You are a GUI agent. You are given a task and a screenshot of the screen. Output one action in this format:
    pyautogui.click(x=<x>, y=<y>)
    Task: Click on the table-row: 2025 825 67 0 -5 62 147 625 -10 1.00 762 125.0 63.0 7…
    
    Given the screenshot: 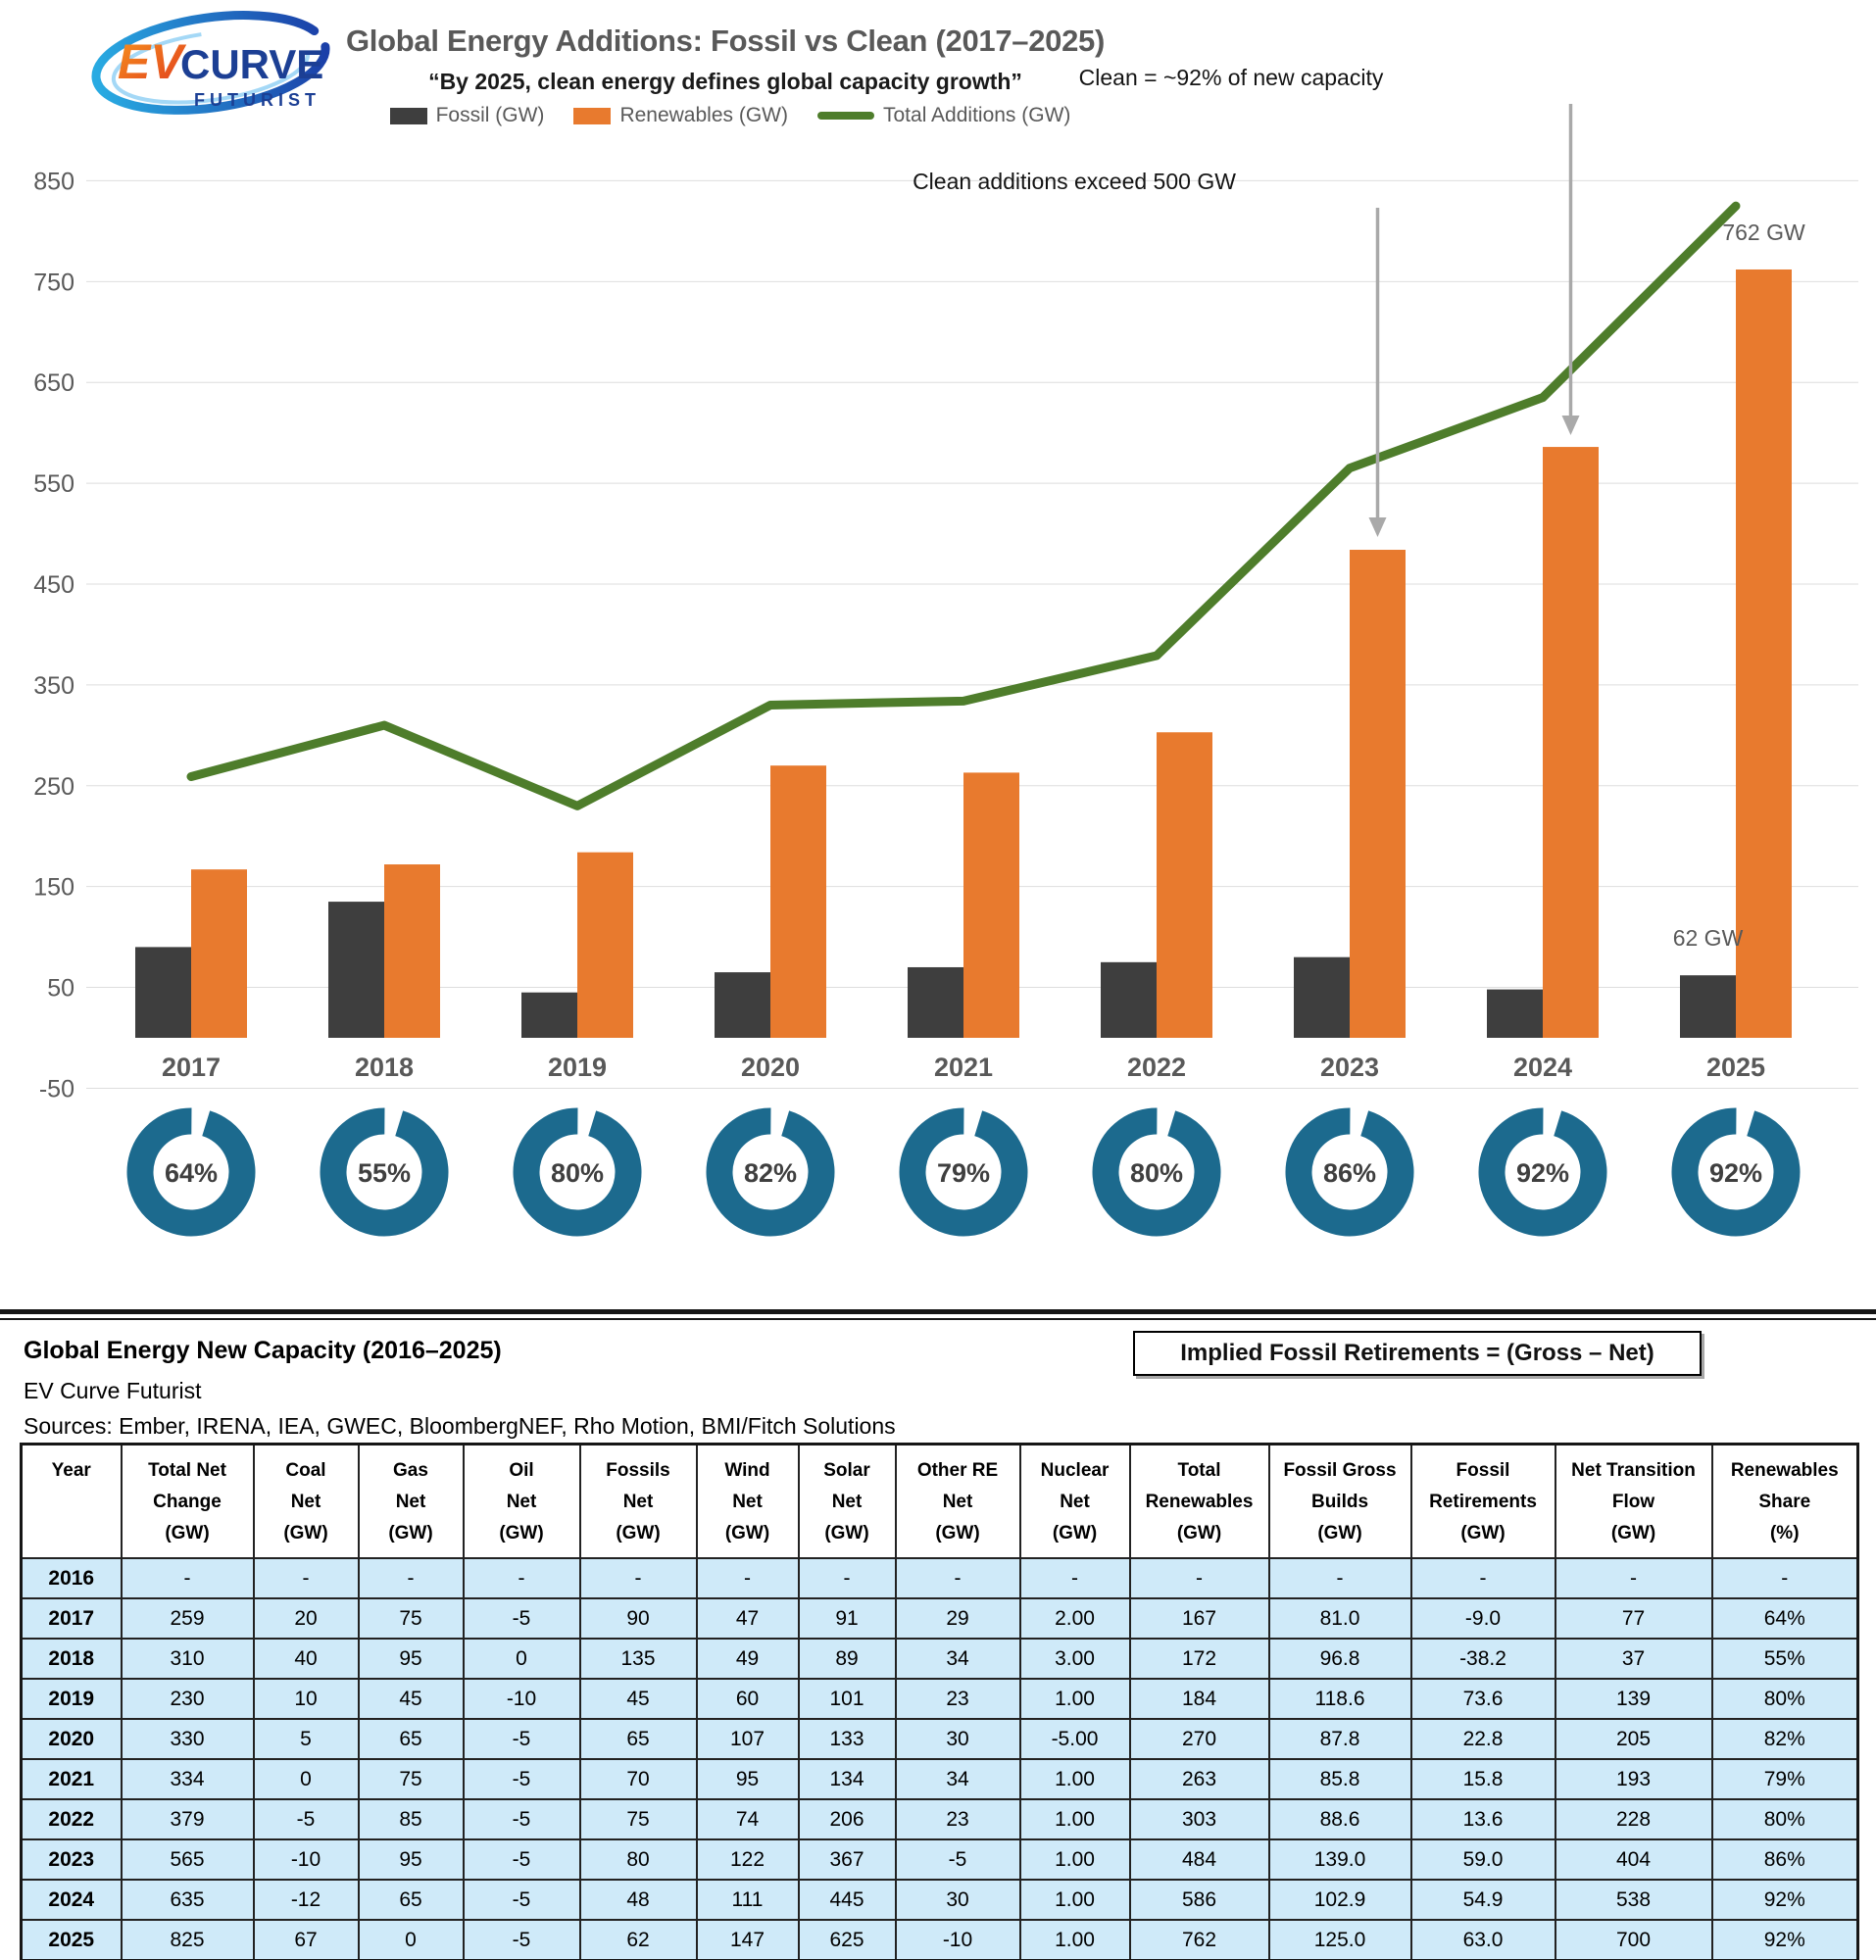 What is the action you would take?
    pyautogui.click(x=939, y=1939)
    